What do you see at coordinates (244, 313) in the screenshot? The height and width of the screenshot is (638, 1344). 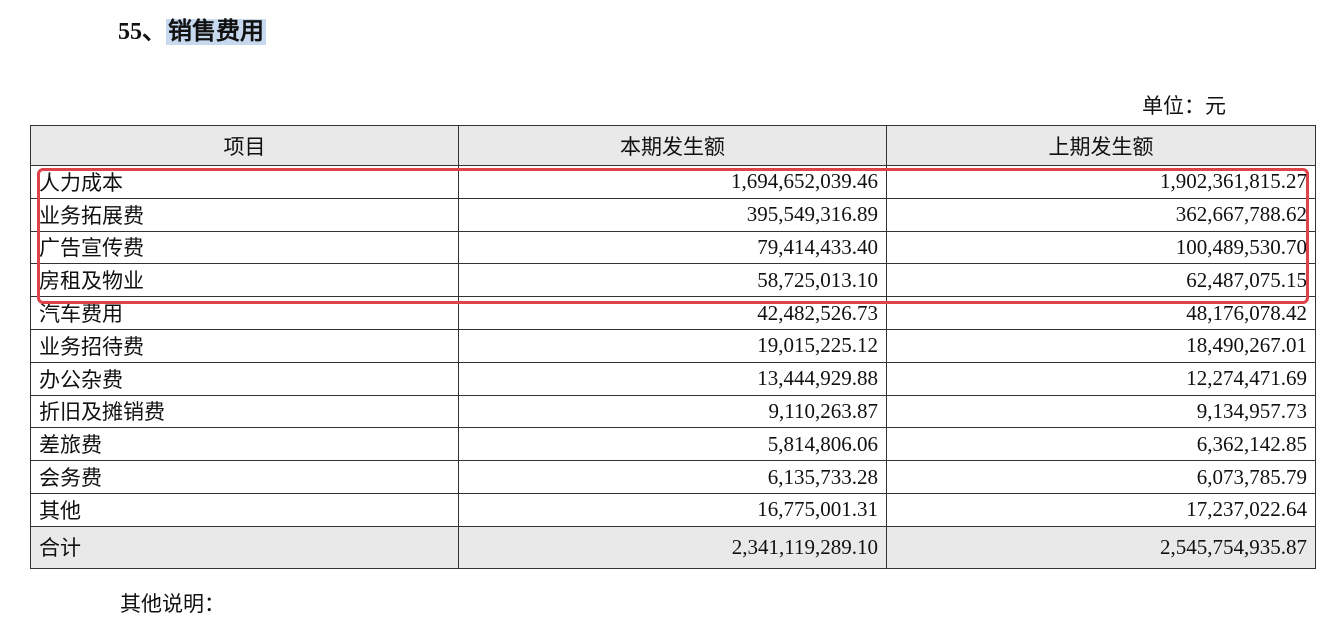 I see `item-cell: 汽车费用` at bounding box center [244, 313].